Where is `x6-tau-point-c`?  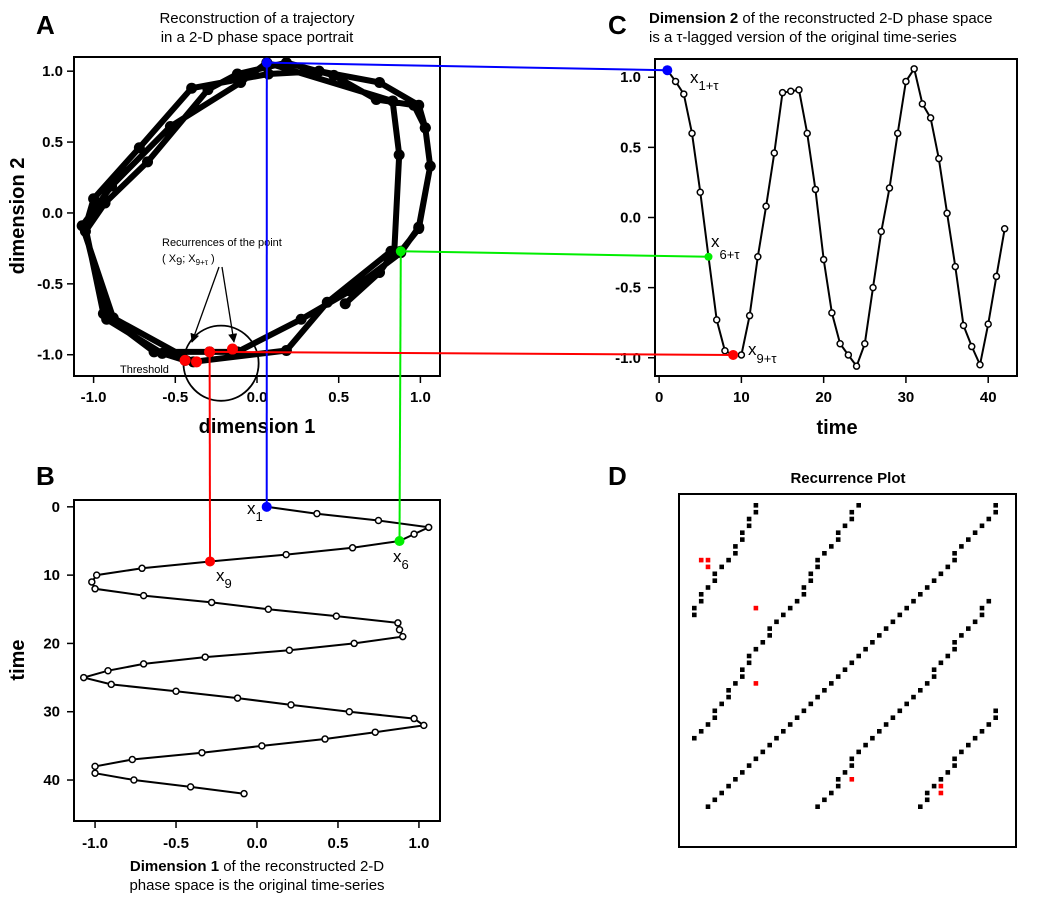
x6-tau-point-c is located at coordinates (708, 256).